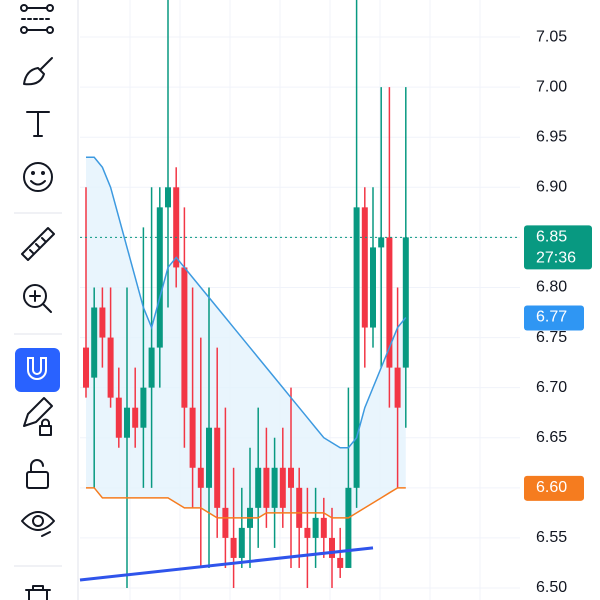  What do you see at coordinates (551, 136) in the screenshot?
I see `y-tick-label: 6.95` at bounding box center [551, 136].